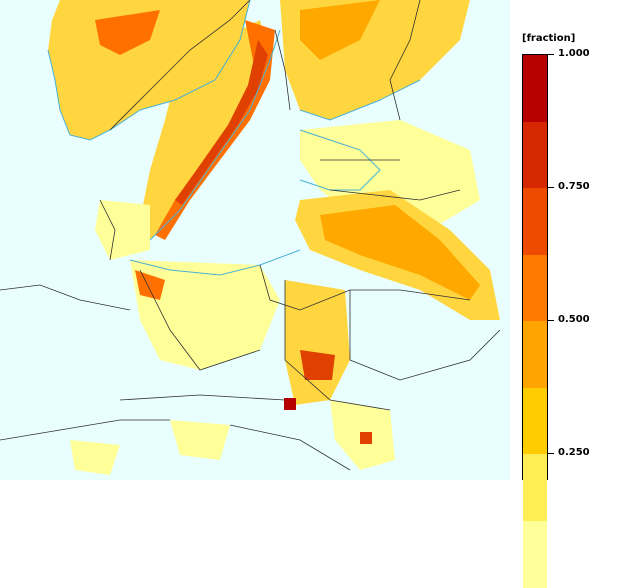 The image size is (640, 588). What do you see at coordinates (574, 53) in the screenshot?
I see `colorbar-tick-label: 1.000` at bounding box center [574, 53].